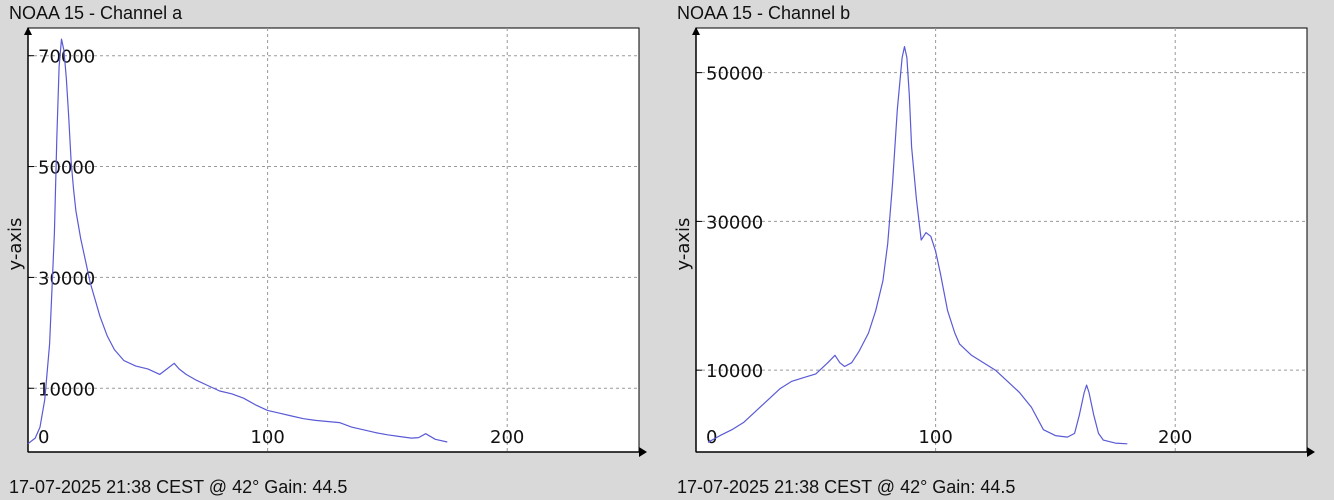 This screenshot has width=1334, height=500. Describe the element at coordinates (43, 437) in the screenshot. I see `x-tick-label-a: 0` at that location.